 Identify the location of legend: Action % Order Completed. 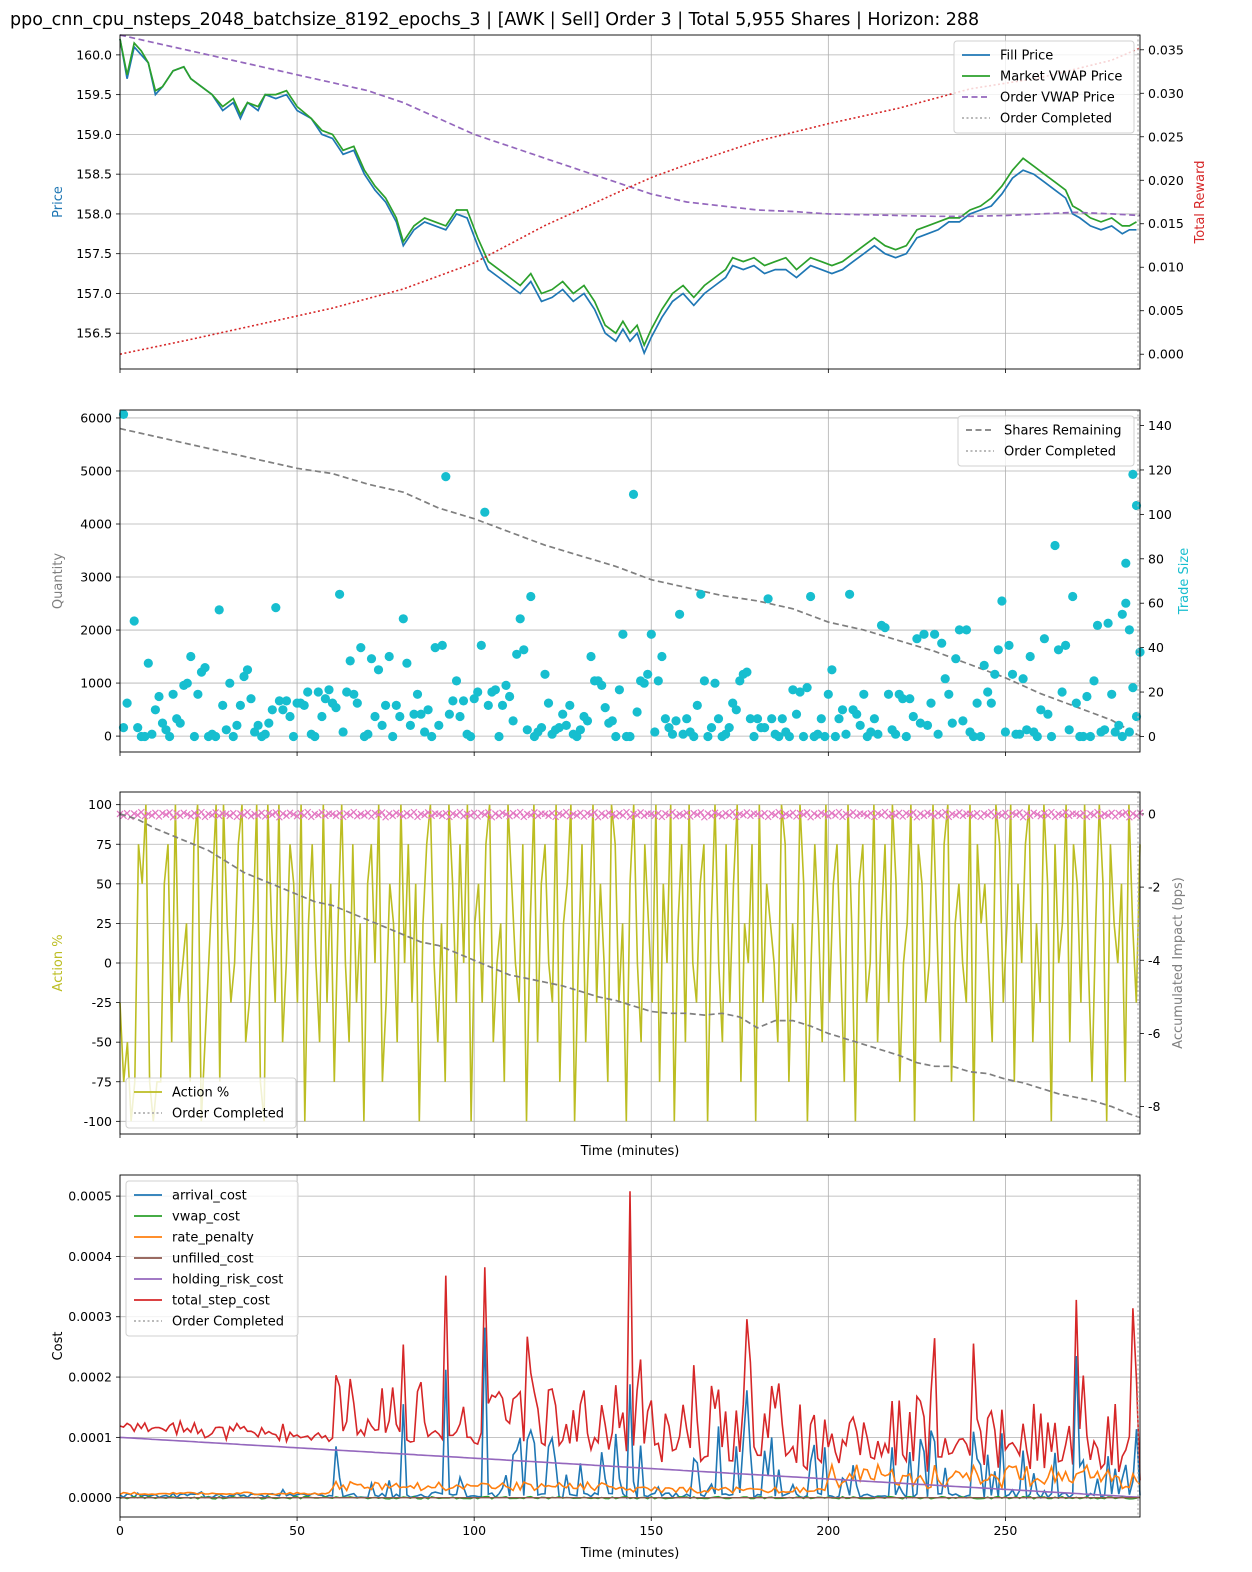
(211, 1103).